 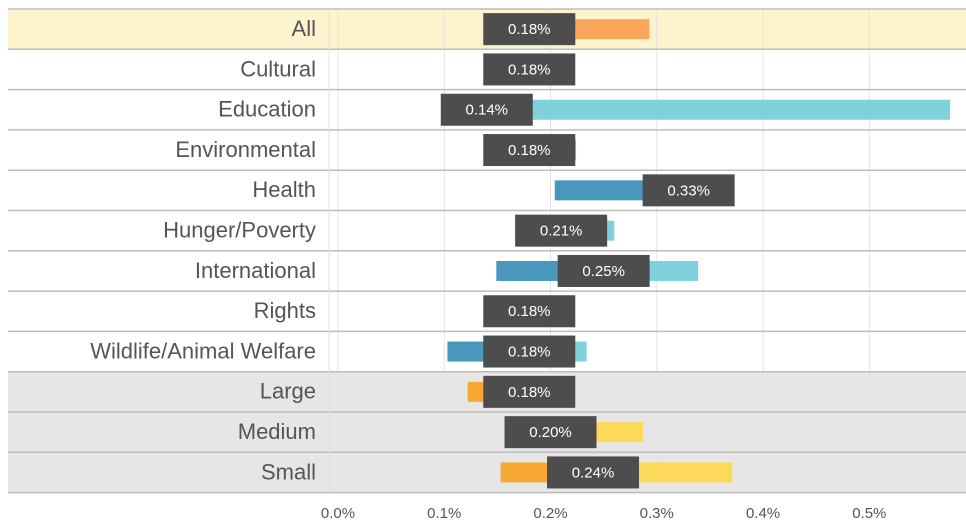 I want to click on value-label: 0.21%, so click(x=561, y=231).